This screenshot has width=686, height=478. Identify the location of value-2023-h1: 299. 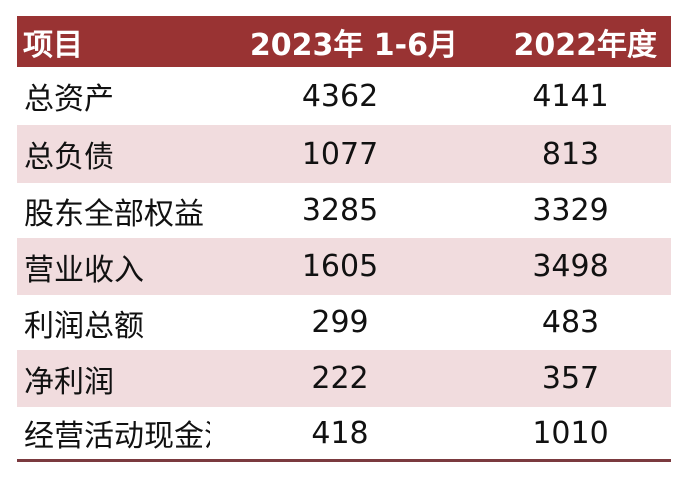
(340, 322).